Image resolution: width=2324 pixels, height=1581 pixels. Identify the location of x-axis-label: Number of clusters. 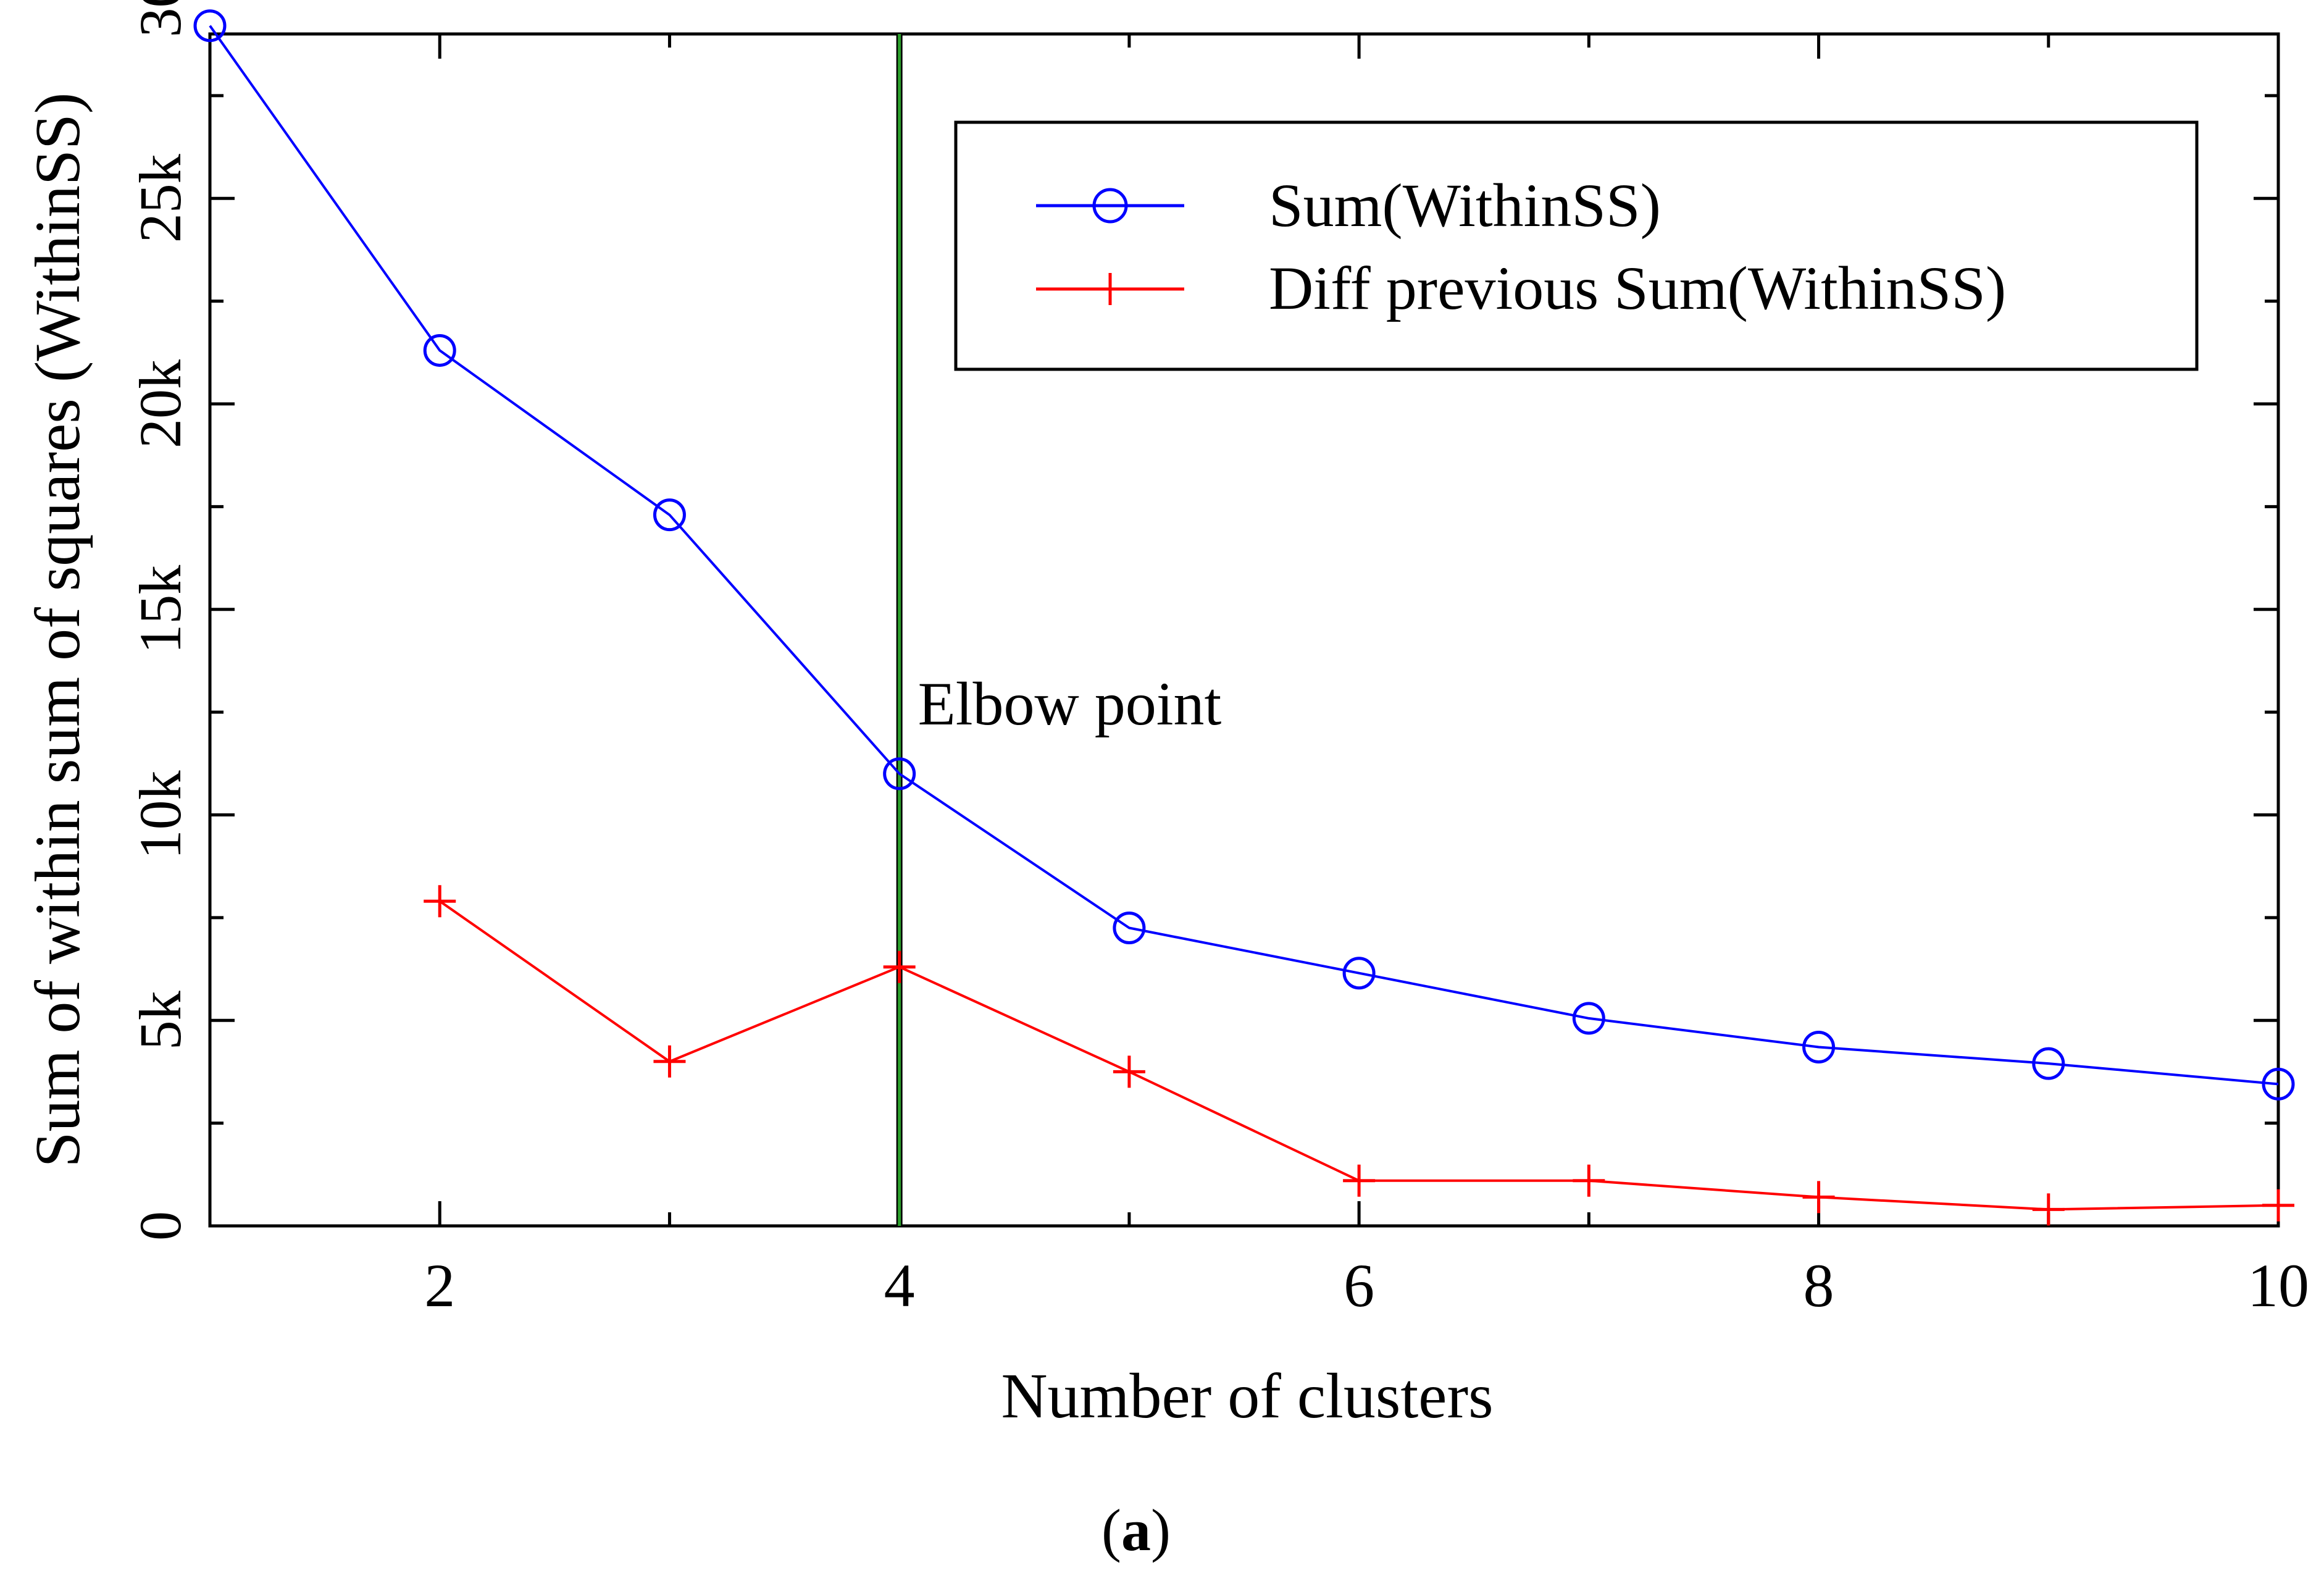
(1247, 1396).